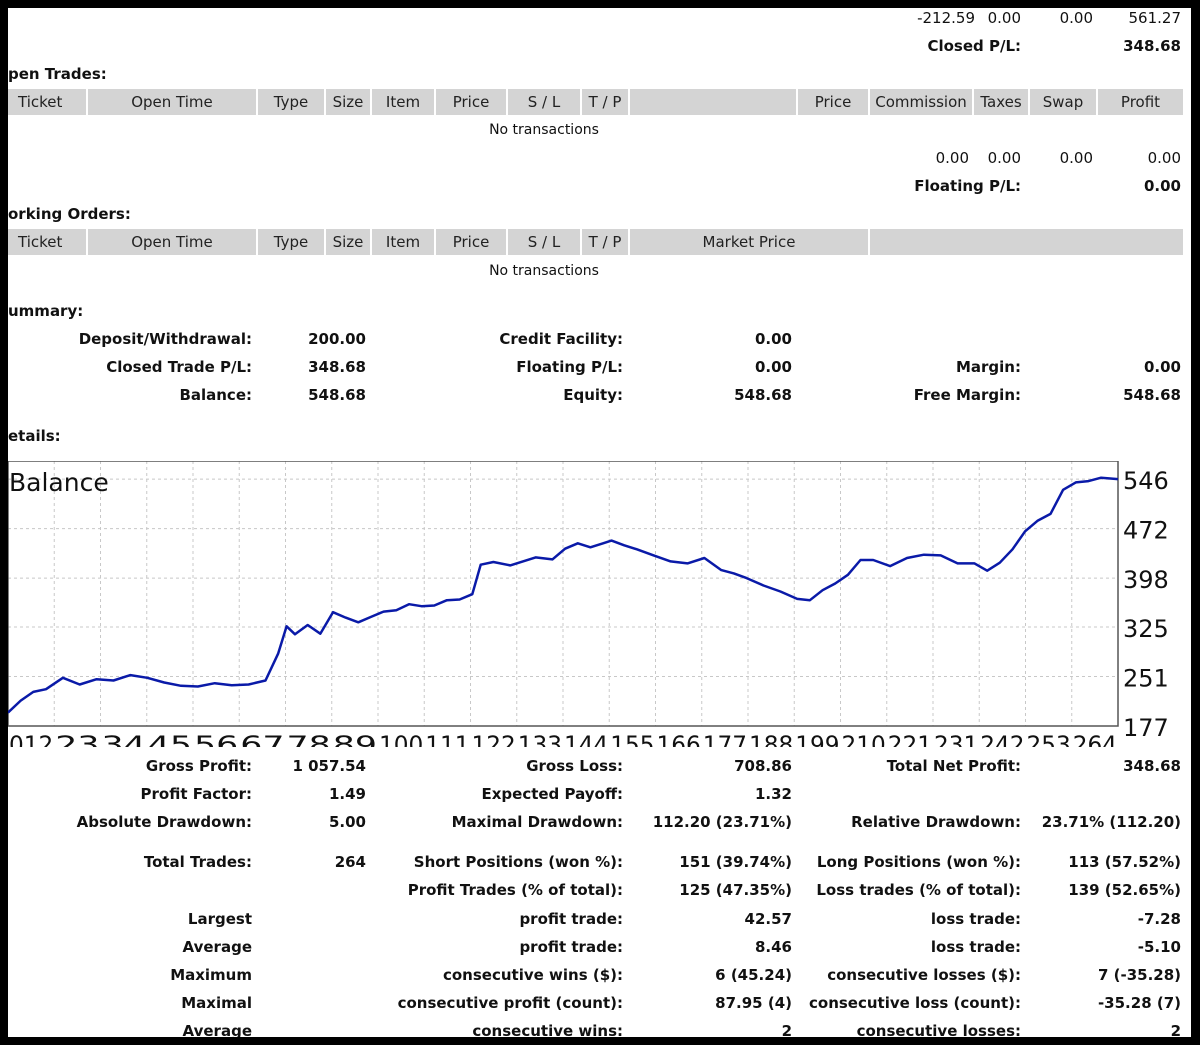 Image resolution: width=1200 pixels, height=1045 pixels. What do you see at coordinates (494, 739) in the screenshot?
I see `x-tick-label: 122` at bounding box center [494, 739].